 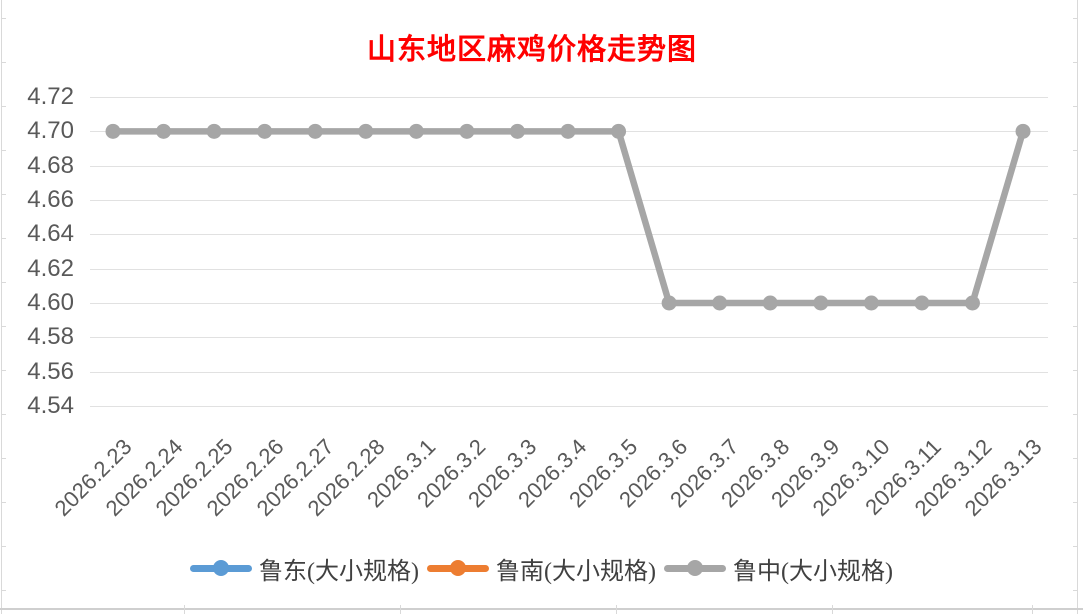 I want to click on sheet-gridline-left, so click(x=1, y=307).